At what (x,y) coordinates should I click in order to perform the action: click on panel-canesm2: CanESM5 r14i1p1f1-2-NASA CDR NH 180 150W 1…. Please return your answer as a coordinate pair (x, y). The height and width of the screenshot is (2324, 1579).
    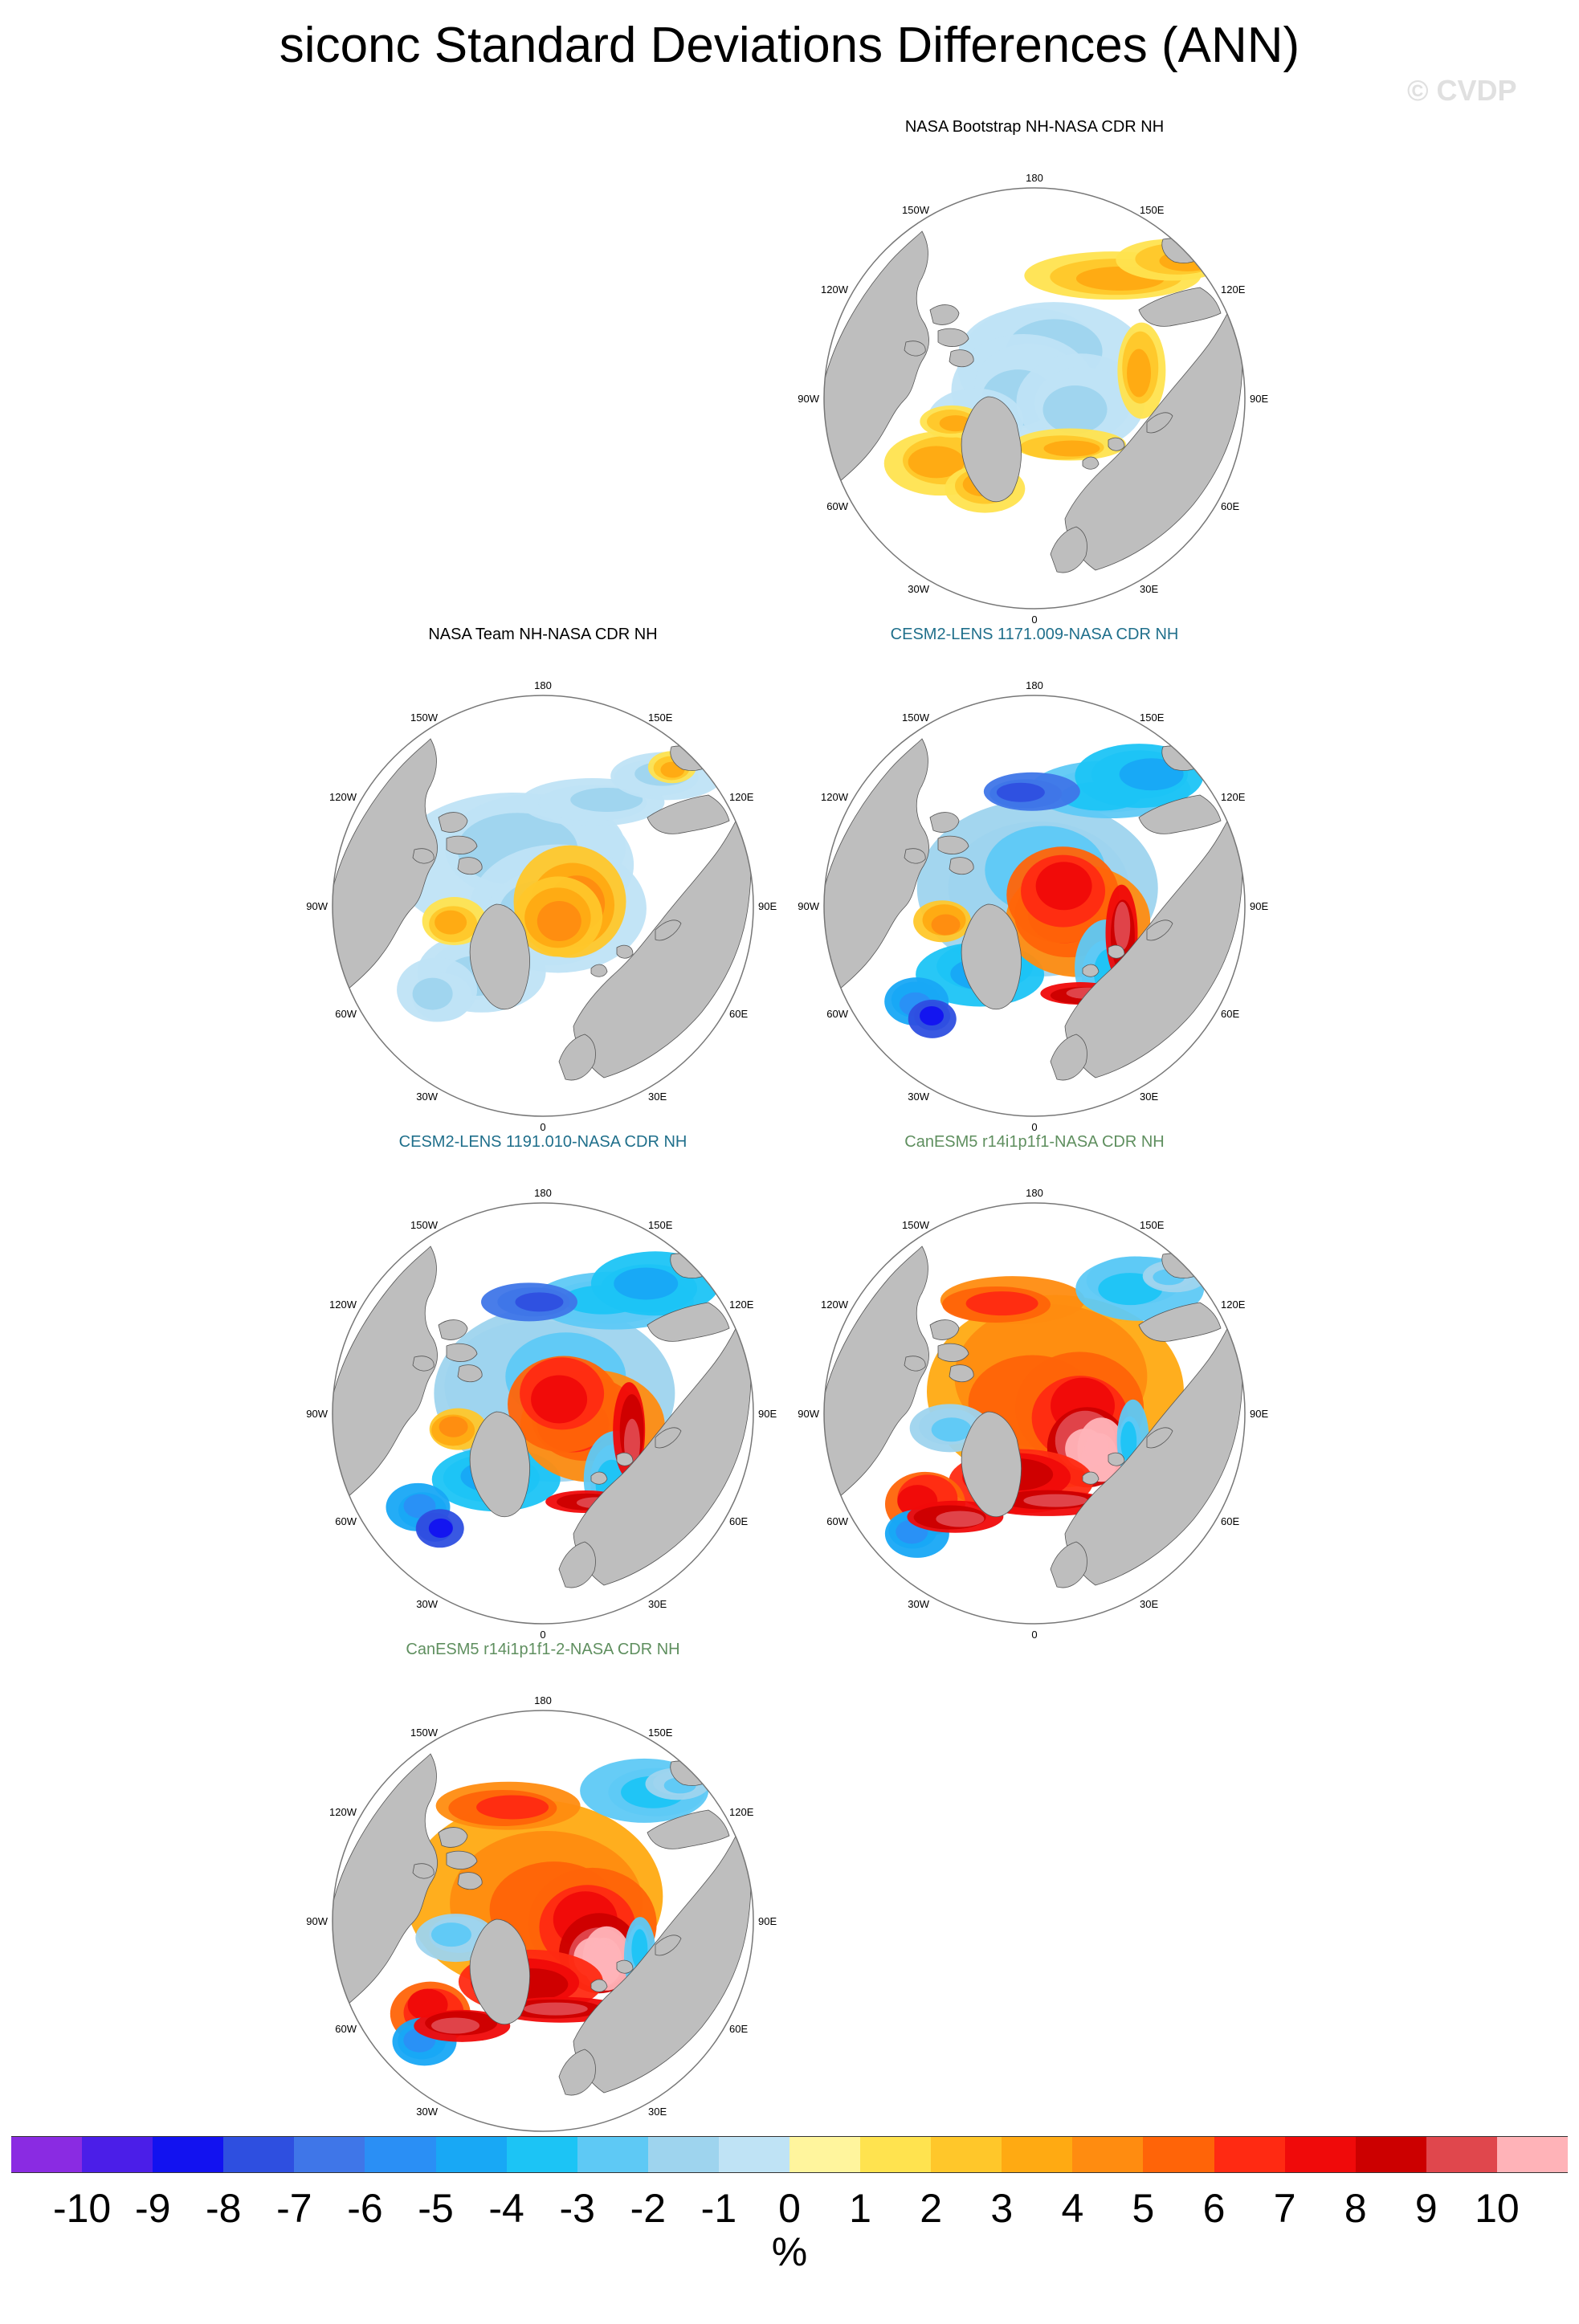
    Looking at the image, I should click on (541, 1901).